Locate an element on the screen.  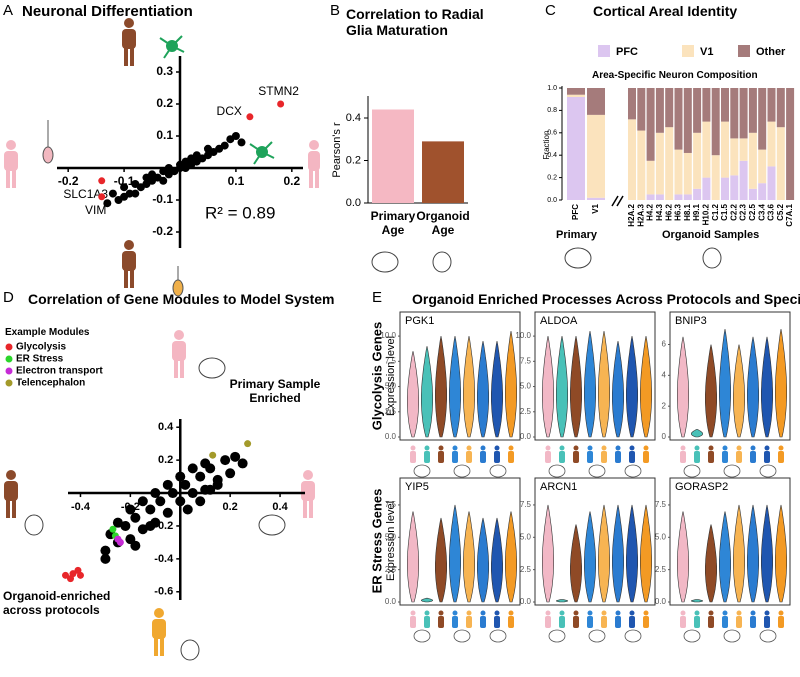
x-tick-label: H9.1 is located at coordinates (696, 211).